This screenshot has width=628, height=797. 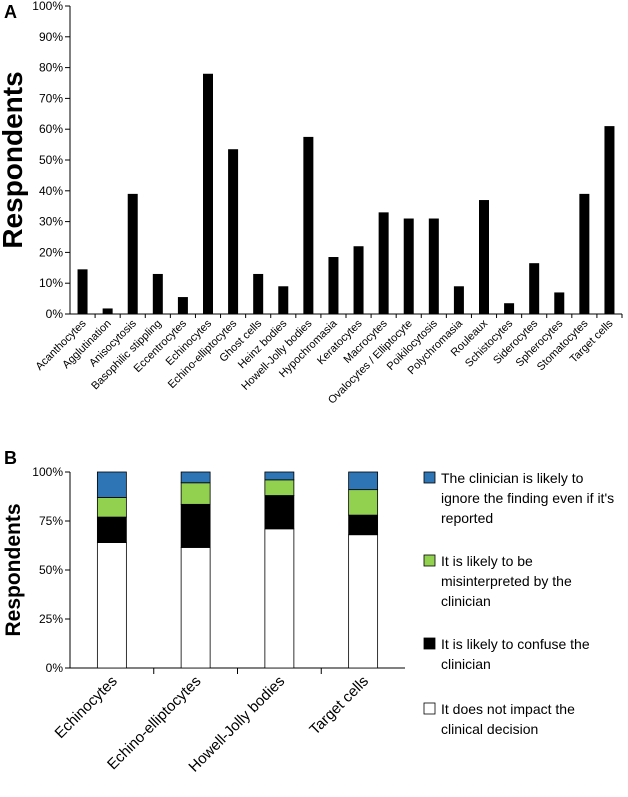 I want to click on x-category-label: Target cells, so click(x=339, y=706).